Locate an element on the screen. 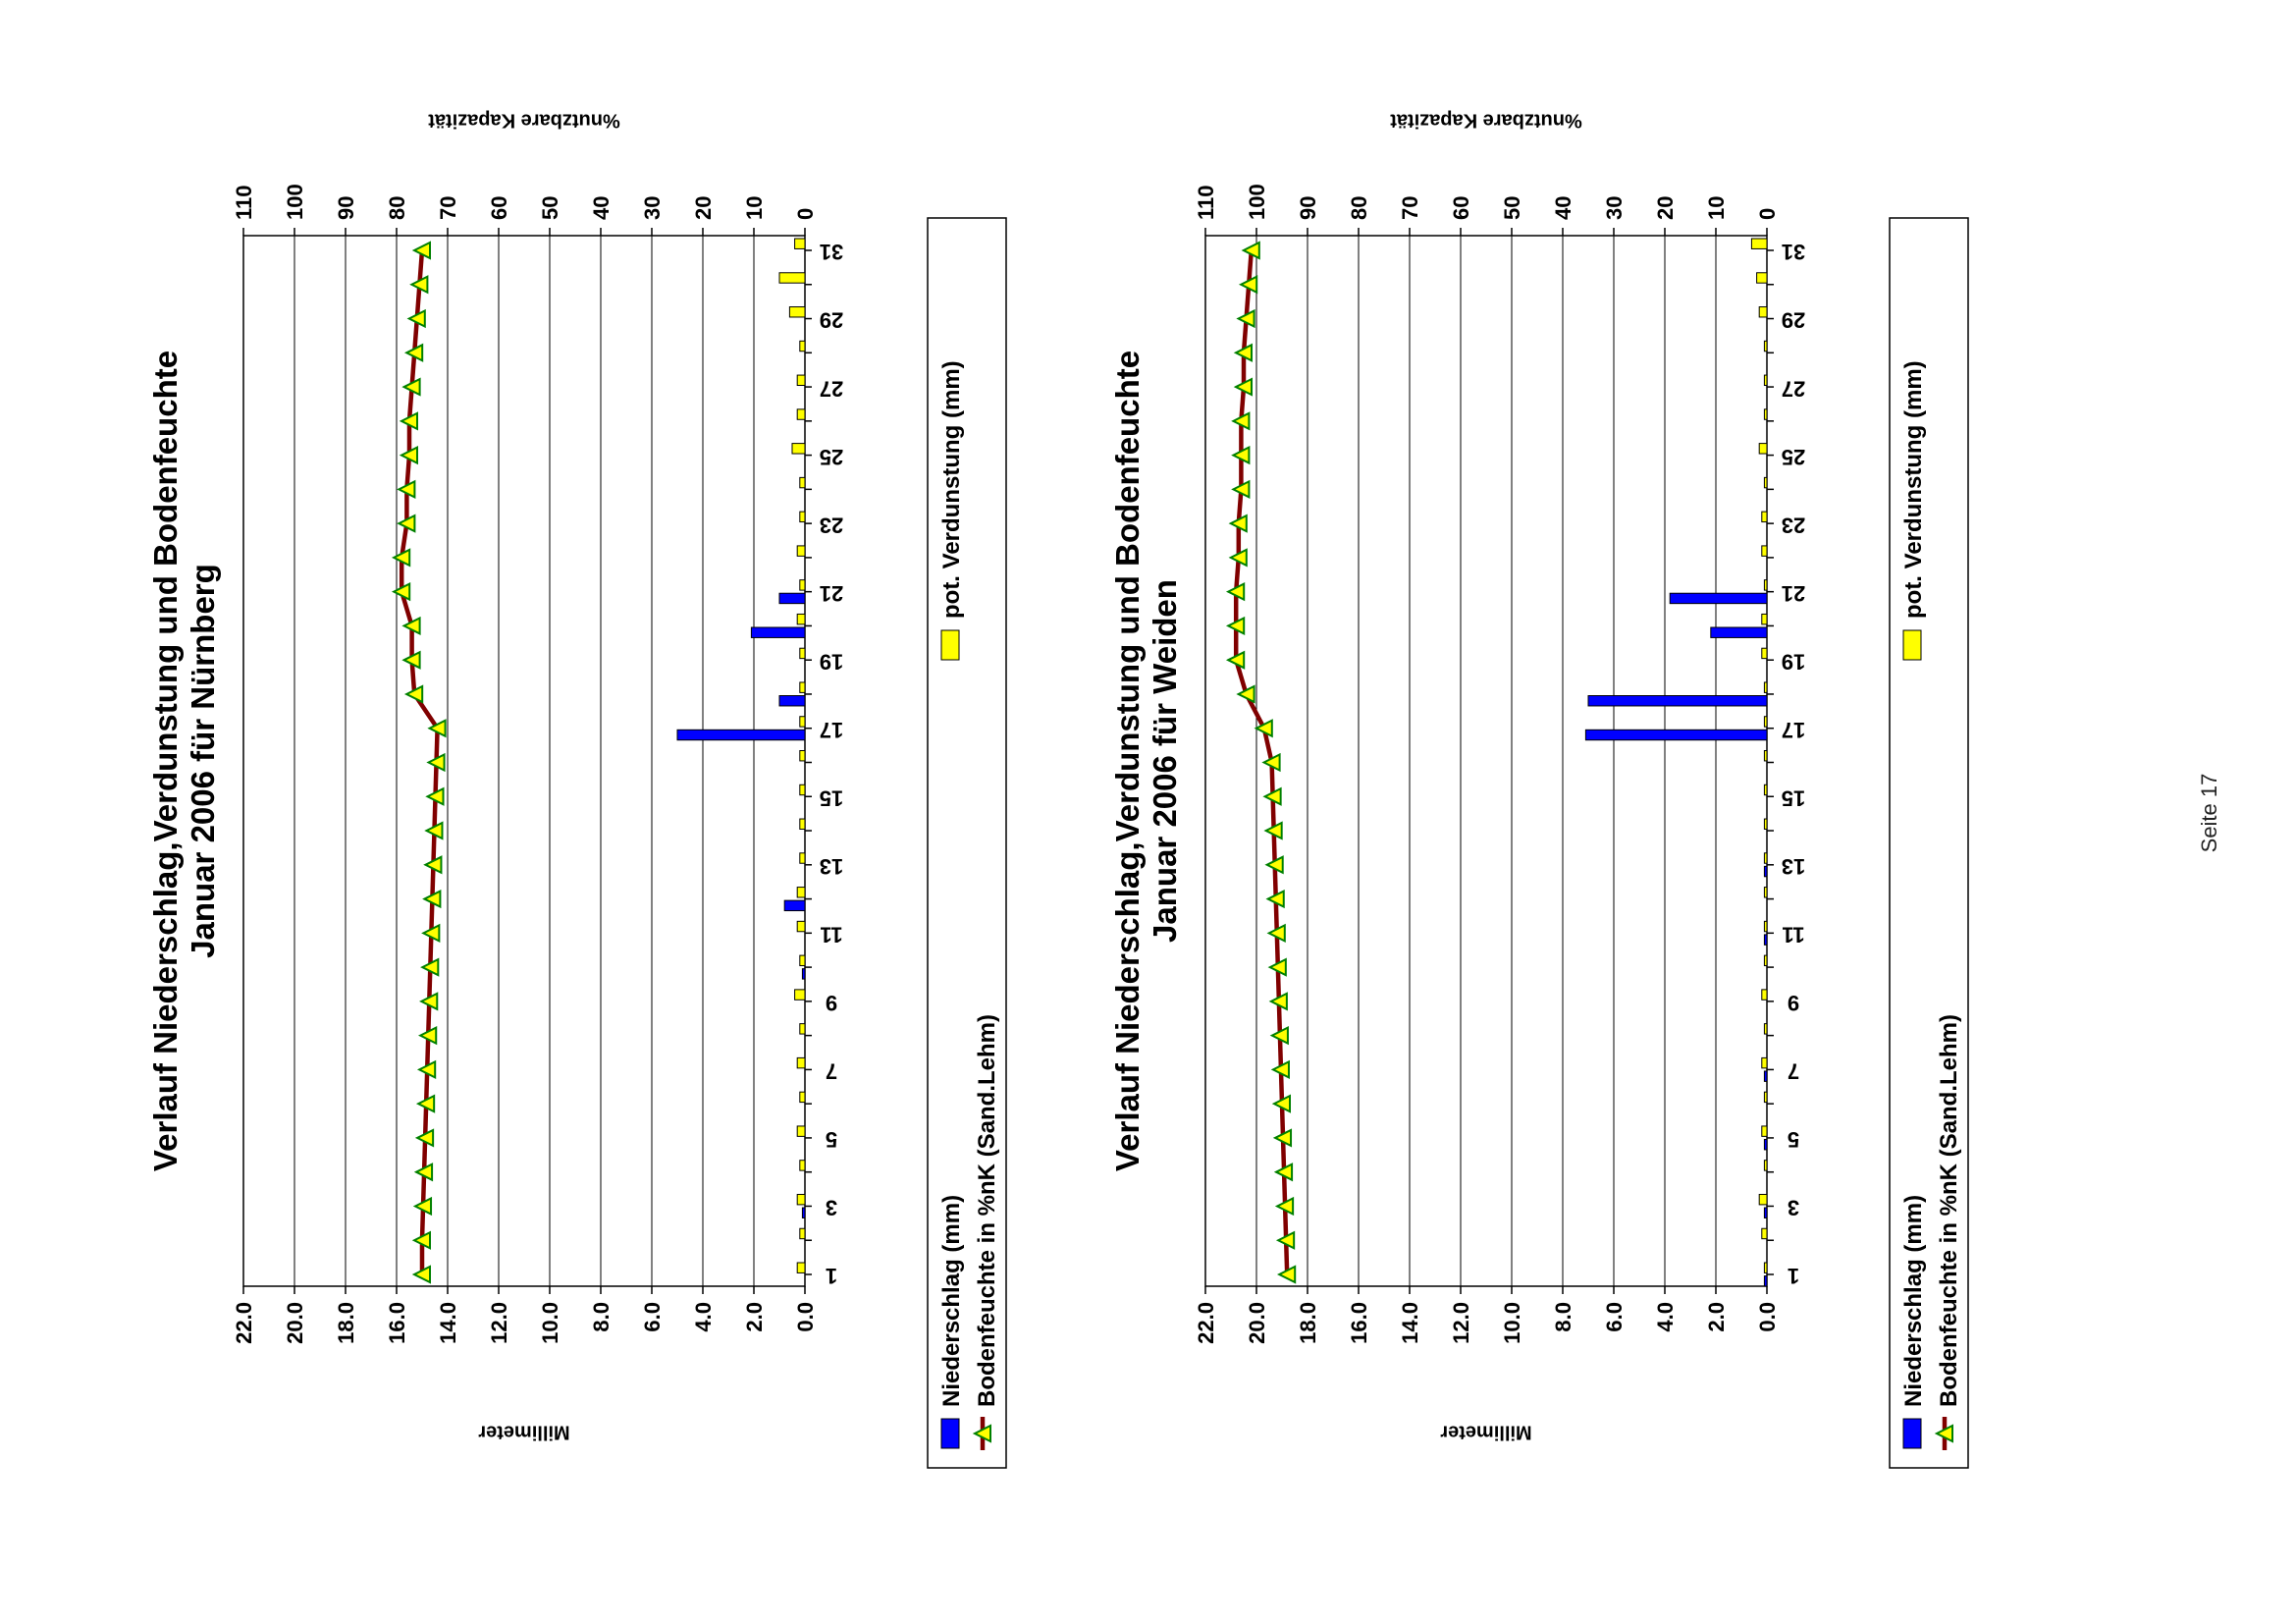  y-tick-label: 18.0 is located at coordinates (1308, 1323).